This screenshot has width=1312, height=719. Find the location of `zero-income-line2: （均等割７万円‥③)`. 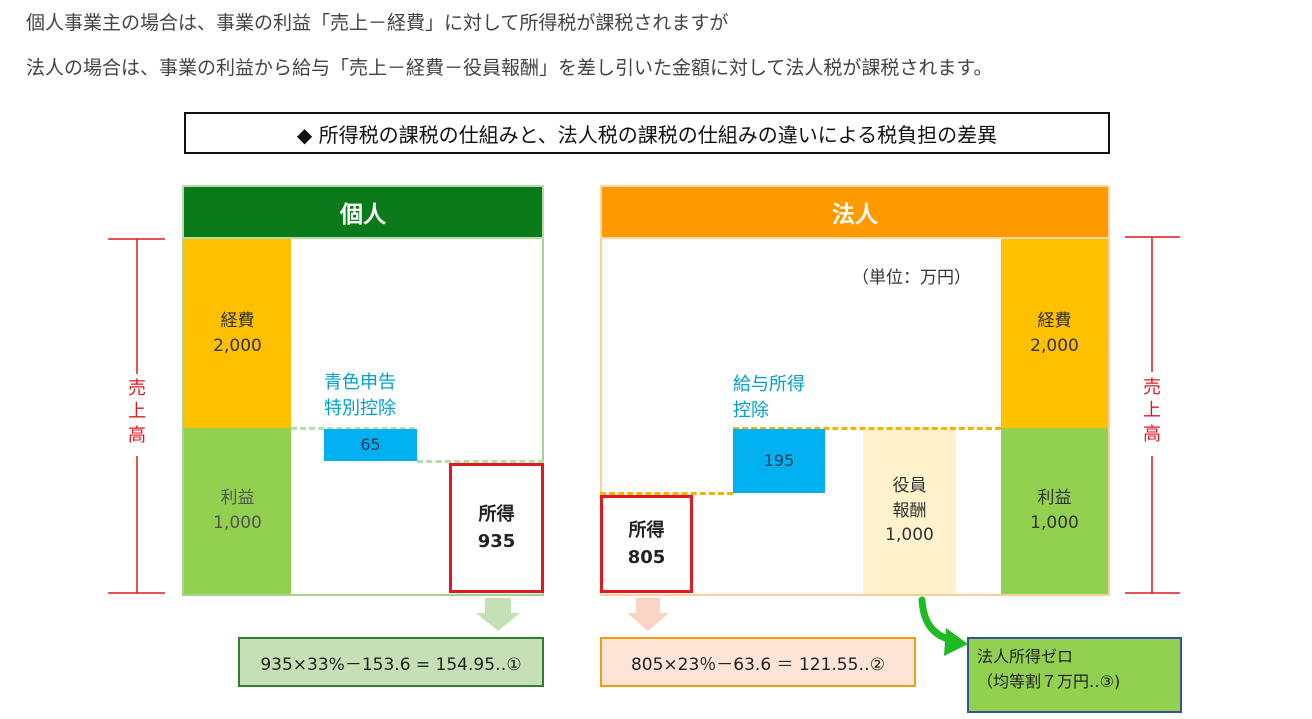

zero-income-line2: （均等割７万円‥③) is located at coordinates (1049, 681).